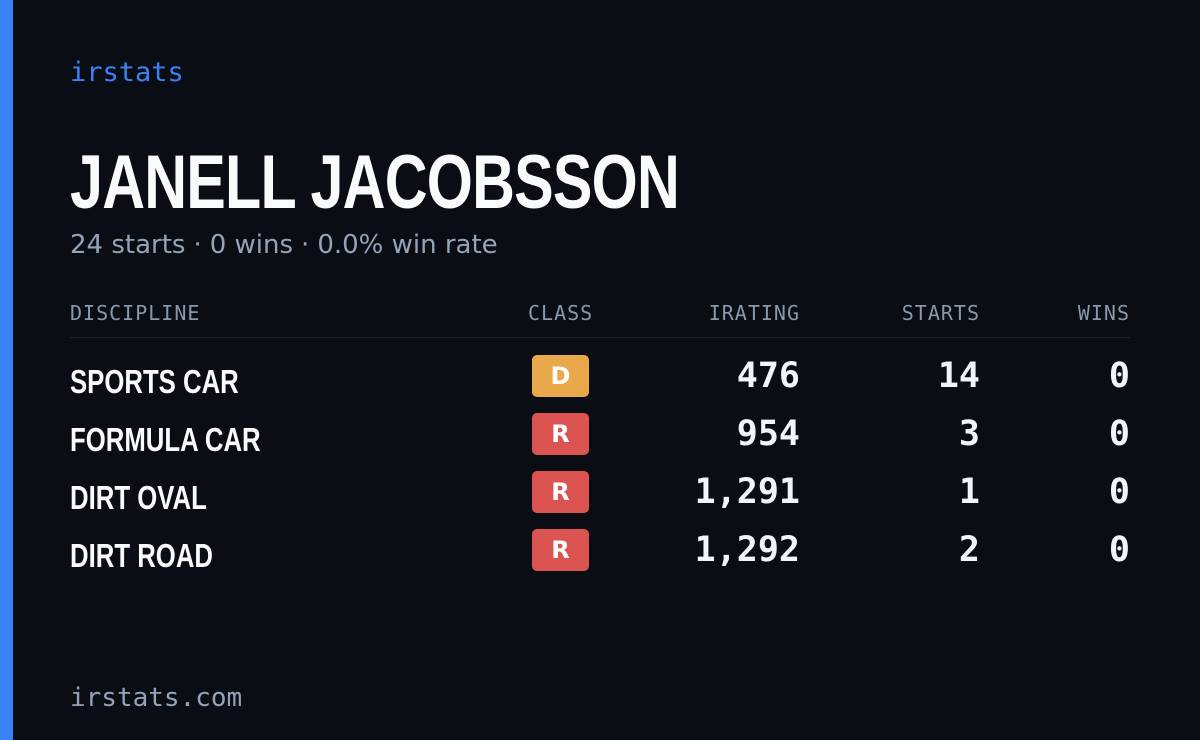 The width and height of the screenshot is (1200, 740). What do you see at coordinates (747, 492) in the screenshot?
I see `irating-value: 1,291` at bounding box center [747, 492].